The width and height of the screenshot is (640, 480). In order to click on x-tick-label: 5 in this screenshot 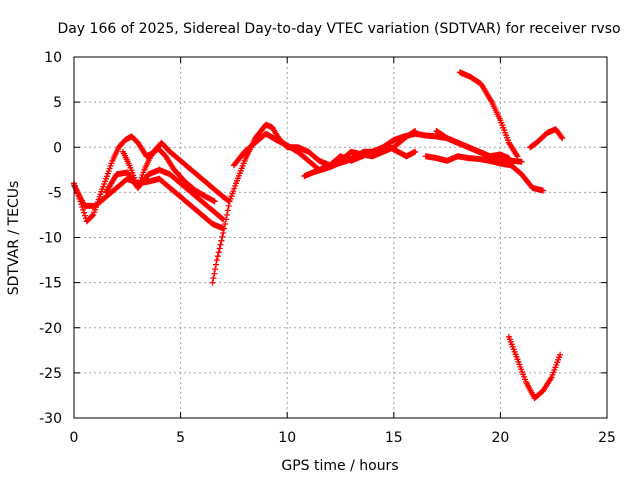, I will do `click(180, 438)`.